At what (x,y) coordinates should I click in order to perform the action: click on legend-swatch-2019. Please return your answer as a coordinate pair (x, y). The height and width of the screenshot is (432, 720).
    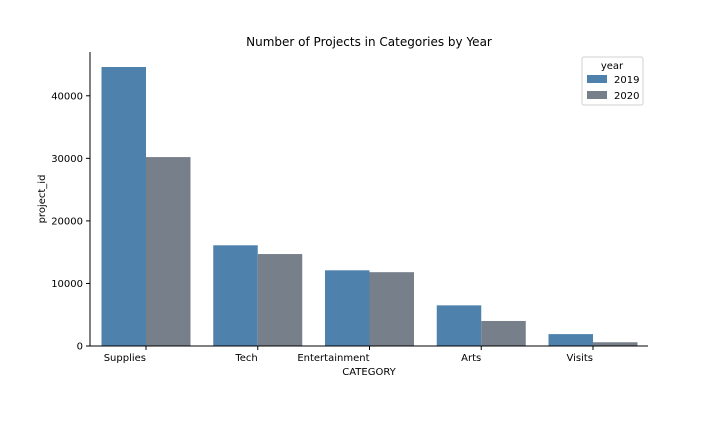
    Looking at the image, I should click on (597, 79).